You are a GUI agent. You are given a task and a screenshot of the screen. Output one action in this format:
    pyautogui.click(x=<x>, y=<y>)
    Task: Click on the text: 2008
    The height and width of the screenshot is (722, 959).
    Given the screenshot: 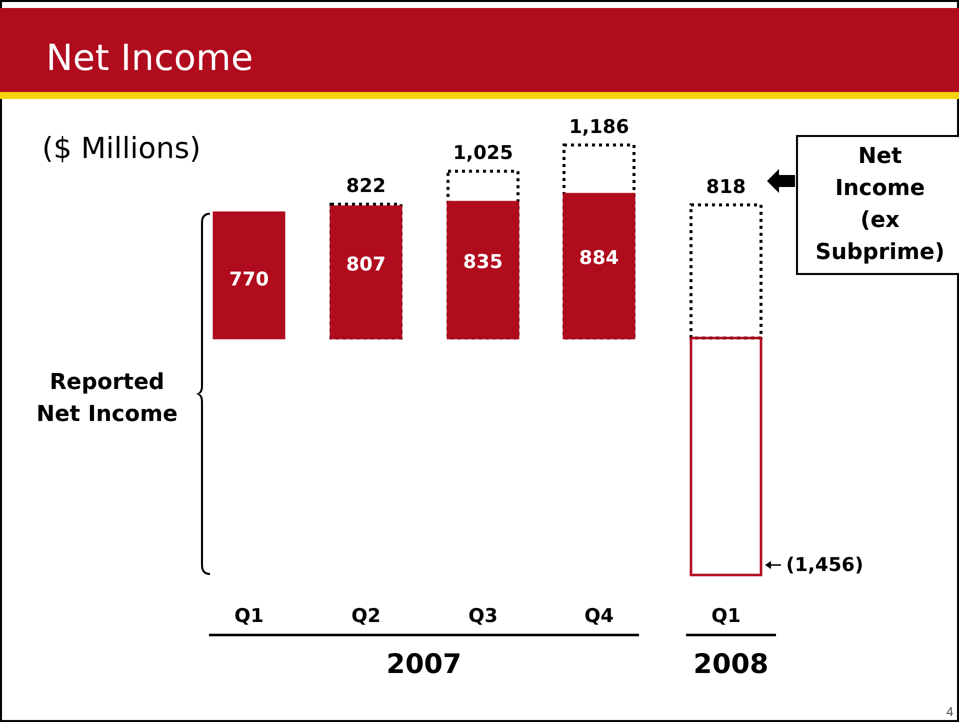 What is the action you would take?
    pyautogui.click(x=731, y=664)
    